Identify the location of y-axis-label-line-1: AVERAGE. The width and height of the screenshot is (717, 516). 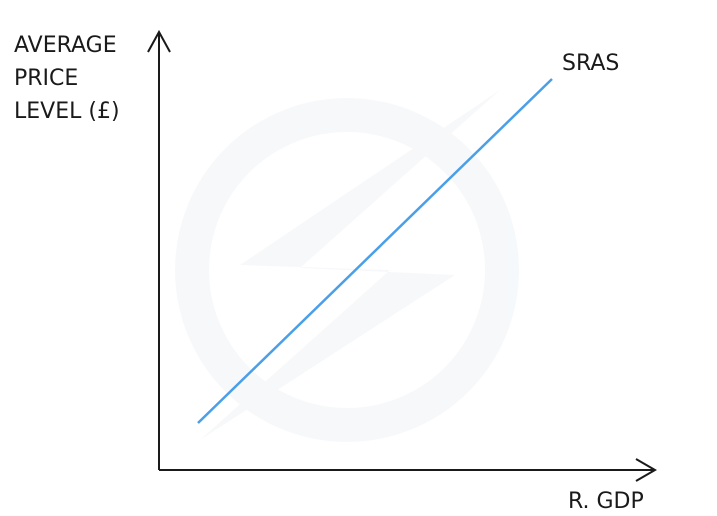
(65, 45).